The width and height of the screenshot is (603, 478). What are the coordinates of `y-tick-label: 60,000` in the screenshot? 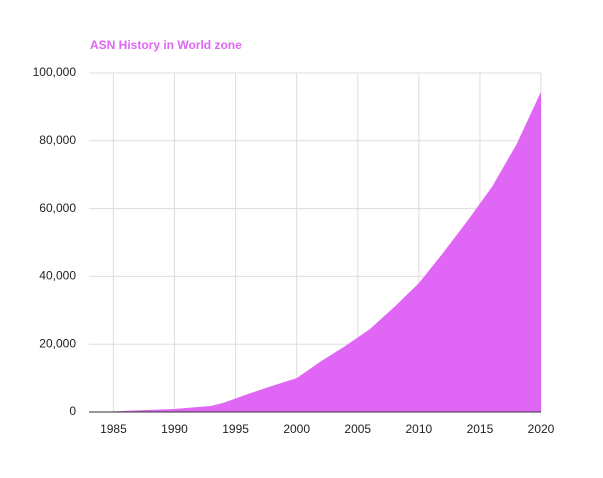 It's located at (57, 208).